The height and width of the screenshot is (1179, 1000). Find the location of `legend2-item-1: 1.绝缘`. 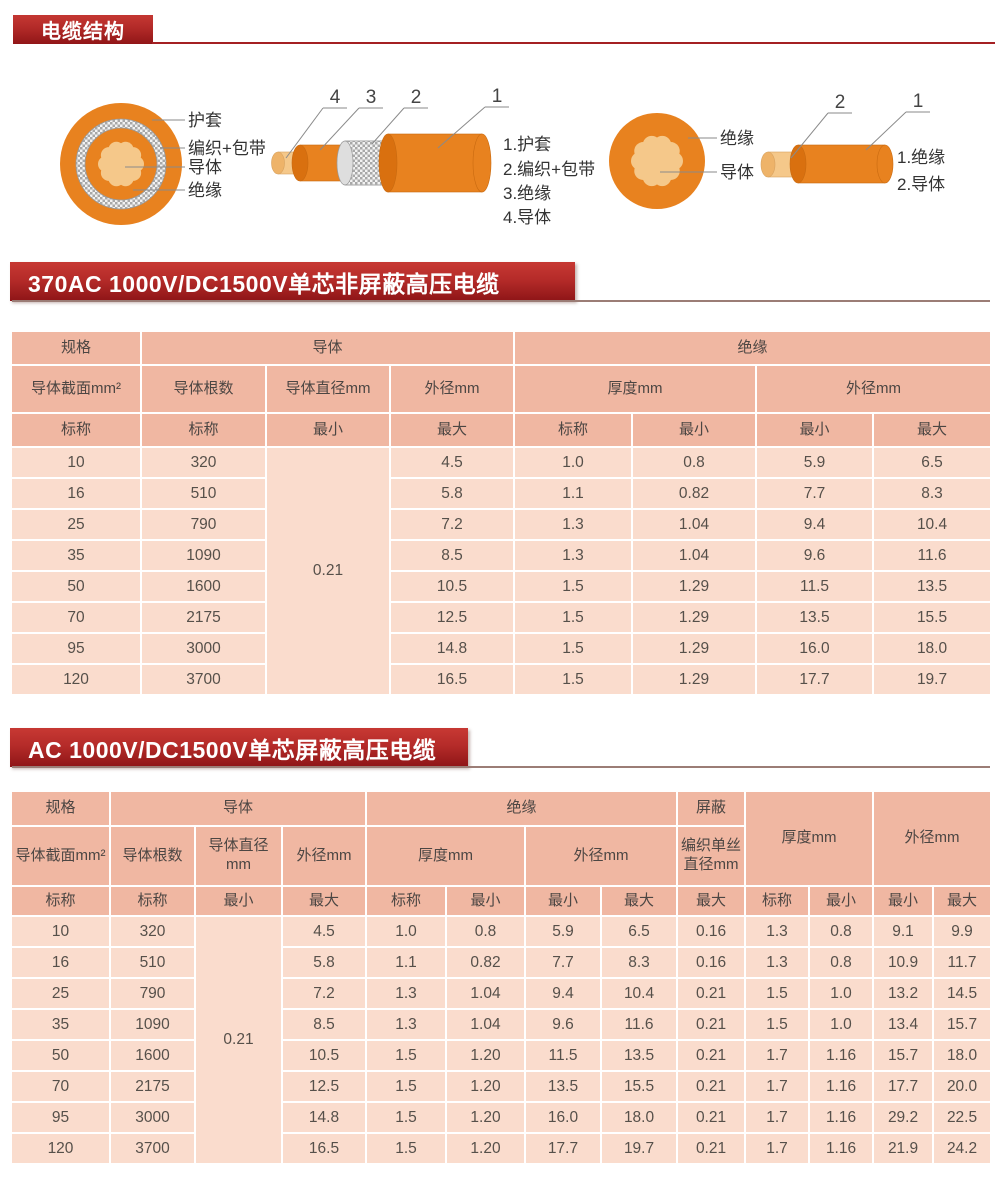

legend2-item-1: 1.绝缘 is located at coordinates (921, 157).